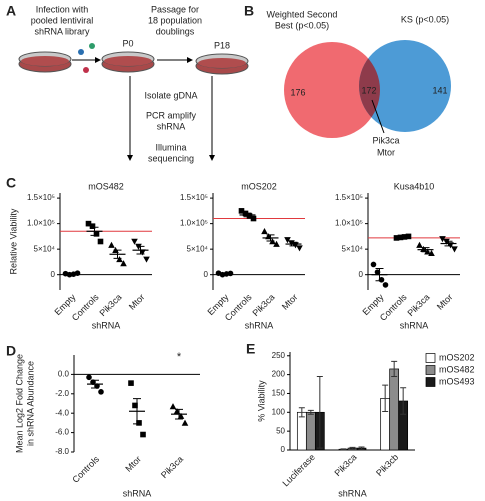  I want to click on chart-title: mOS202, so click(259, 186).